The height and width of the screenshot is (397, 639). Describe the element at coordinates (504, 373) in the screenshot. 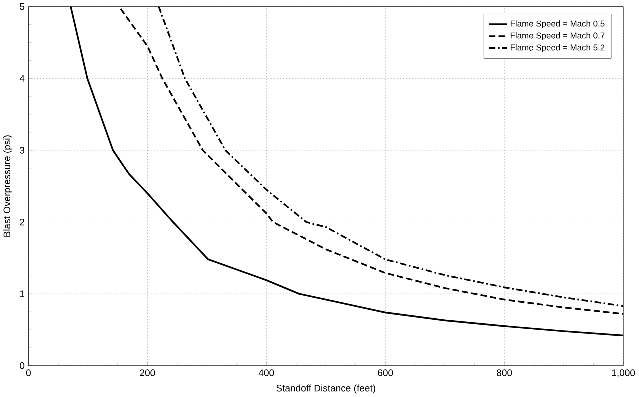

I see `x-tick-label: 800` at that location.